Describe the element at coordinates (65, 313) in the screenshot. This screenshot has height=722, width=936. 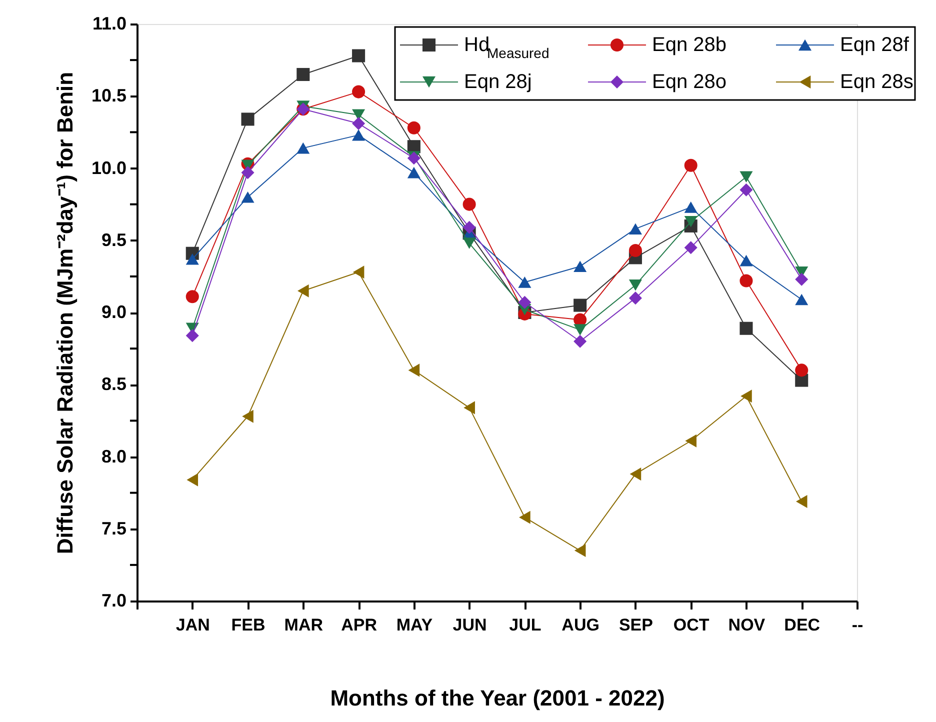
I see `y-axis-title: Diffuse Solar Radiation (MJm⁻²day⁻¹) for Benin` at that location.